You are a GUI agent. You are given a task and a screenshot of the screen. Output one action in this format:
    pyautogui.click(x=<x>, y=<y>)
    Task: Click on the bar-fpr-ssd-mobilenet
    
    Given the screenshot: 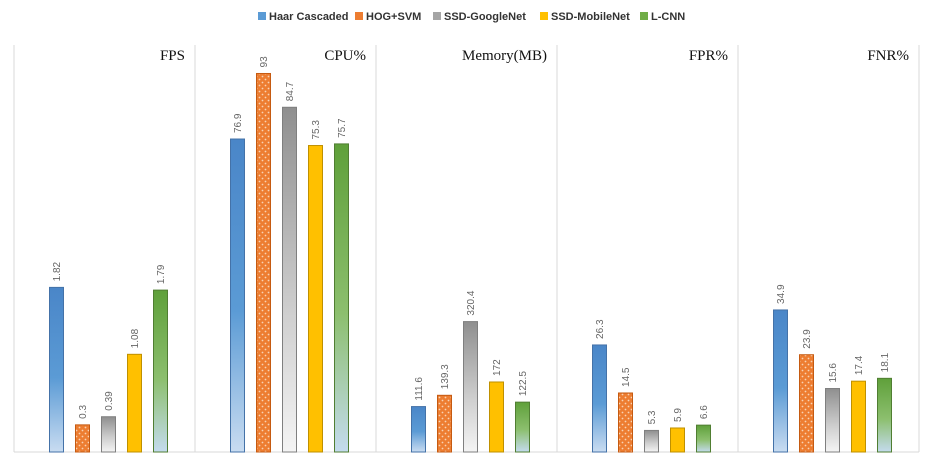 What is the action you would take?
    pyautogui.click(x=677, y=440)
    